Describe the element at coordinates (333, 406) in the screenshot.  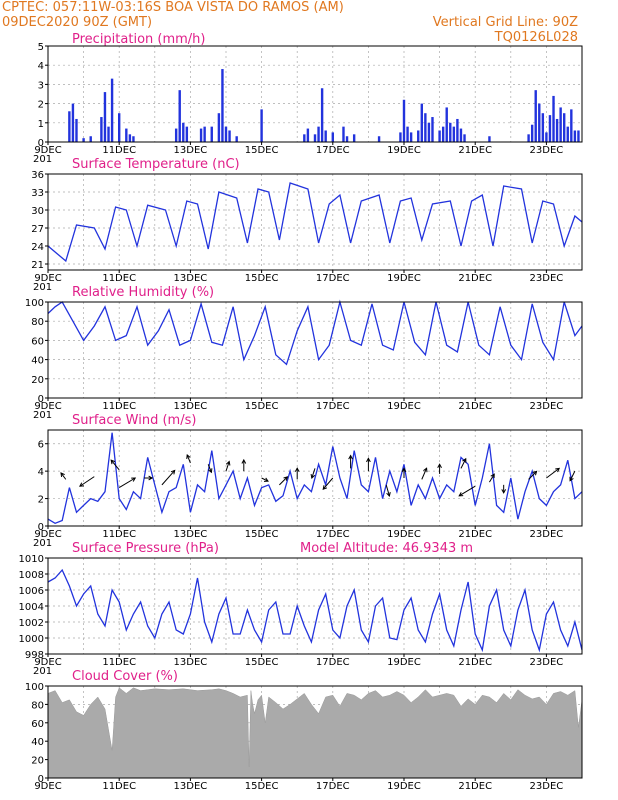
I see `rh-xtick-label: 17DEC` at that location.